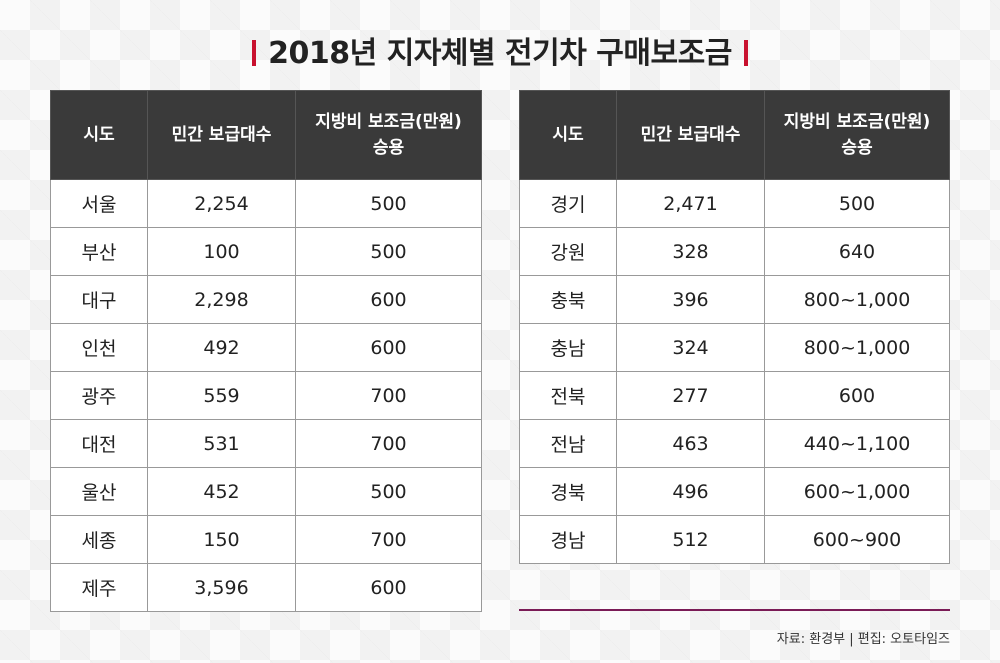 The height and width of the screenshot is (663, 1000). I want to click on source-credit: 자료: 환경부 | 편집: 오토타임즈, so click(863, 639).